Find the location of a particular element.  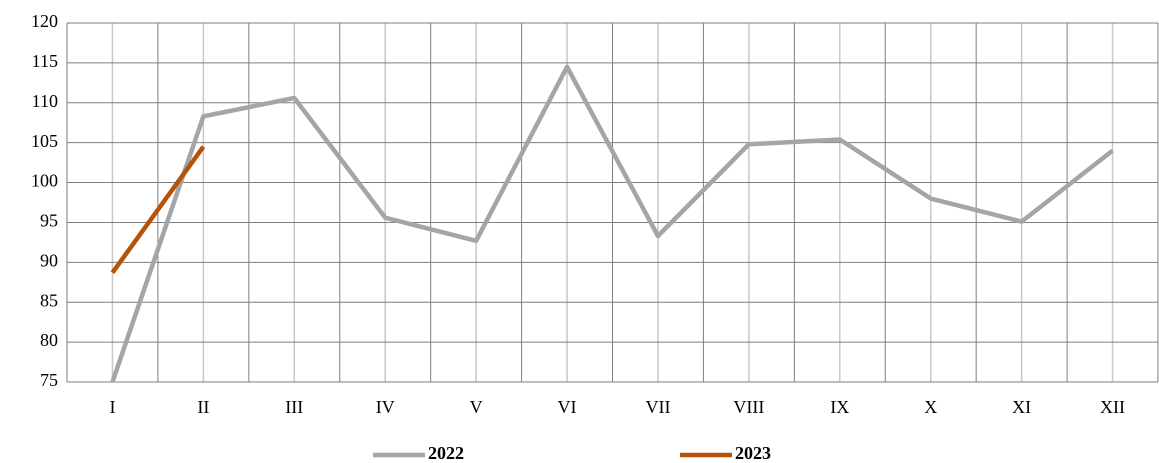

x-tick-label: III is located at coordinates (294, 407).